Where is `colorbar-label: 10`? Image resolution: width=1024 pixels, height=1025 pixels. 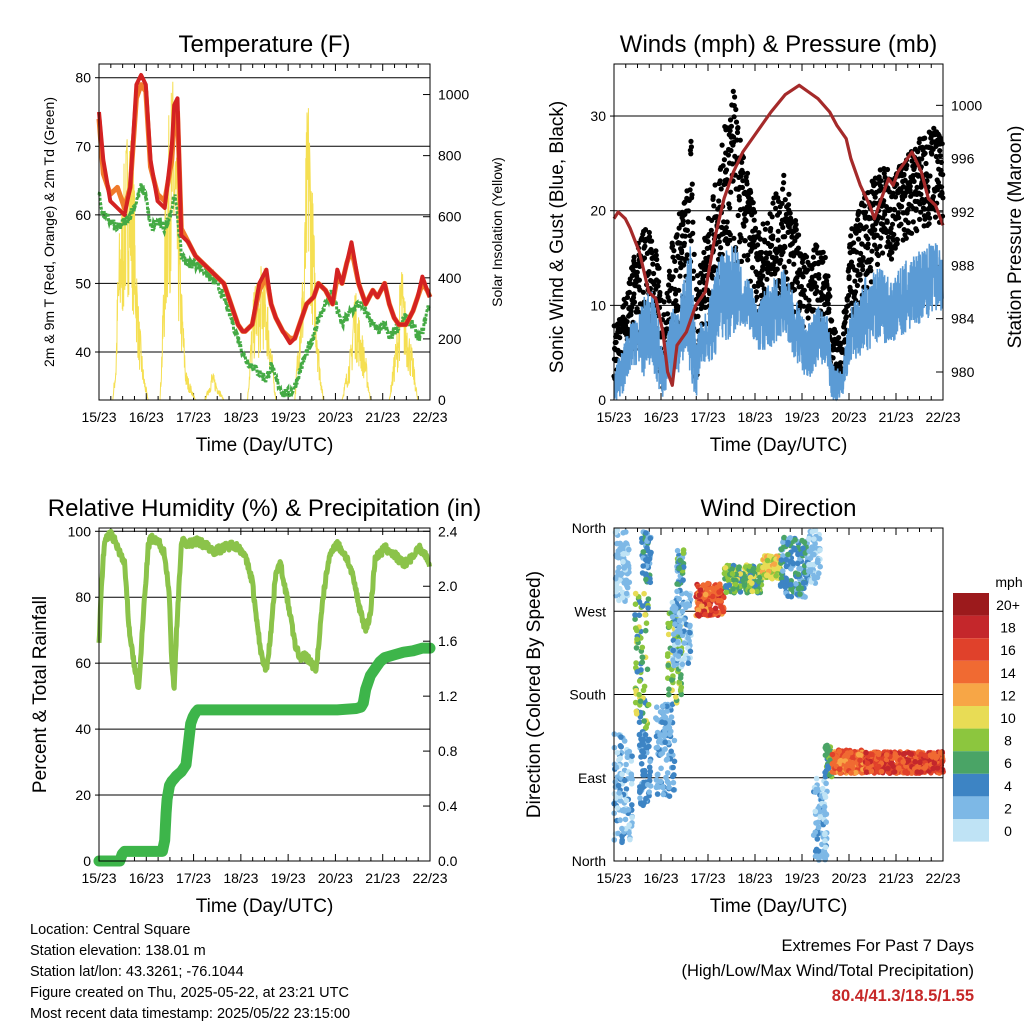
colorbar-label: 10 is located at coordinates (1008, 718).